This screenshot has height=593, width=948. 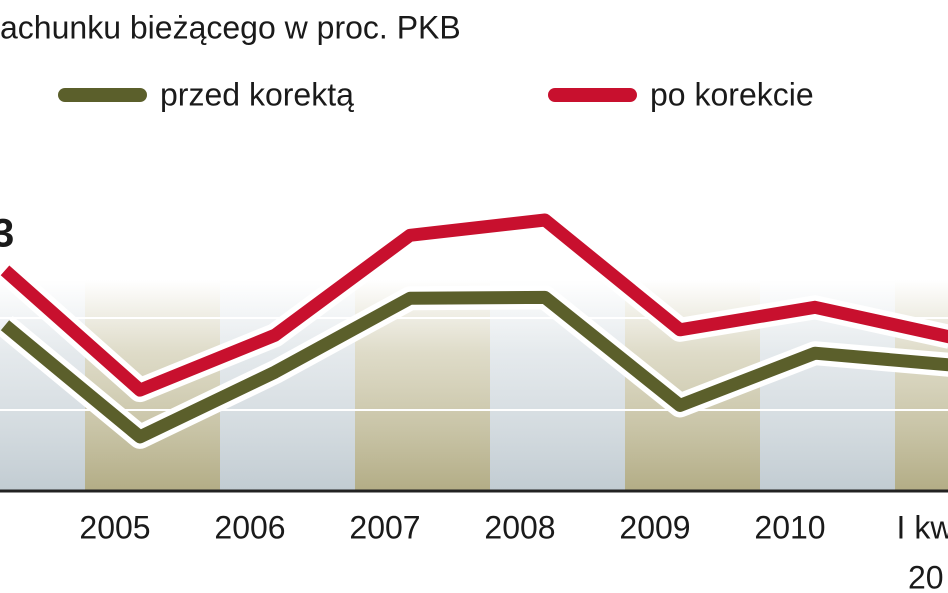 What do you see at coordinates (249, 527) in the screenshot?
I see `x-tick-label: 2006` at bounding box center [249, 527].